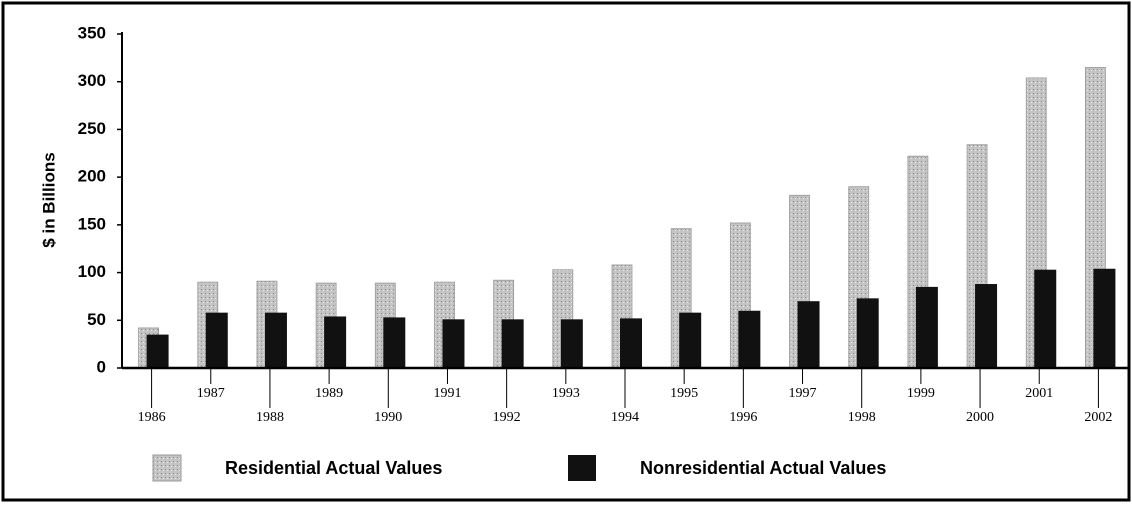 The height and width of the screenshot is (505, 1132). Describe the element at coordinates (101, 366) in the screenshot. I see `y-tick-label: 0` at that location.